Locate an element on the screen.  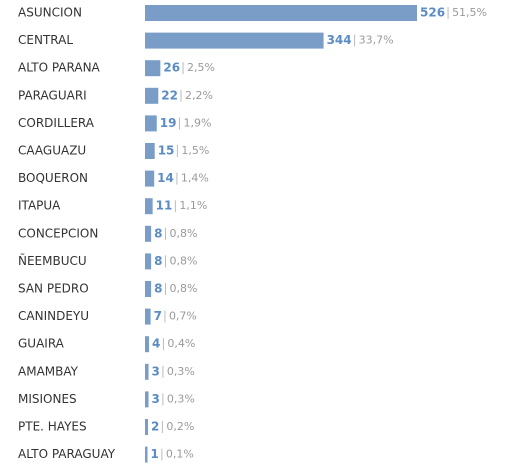
value-label: 15 is located at coordinates (166, 151).